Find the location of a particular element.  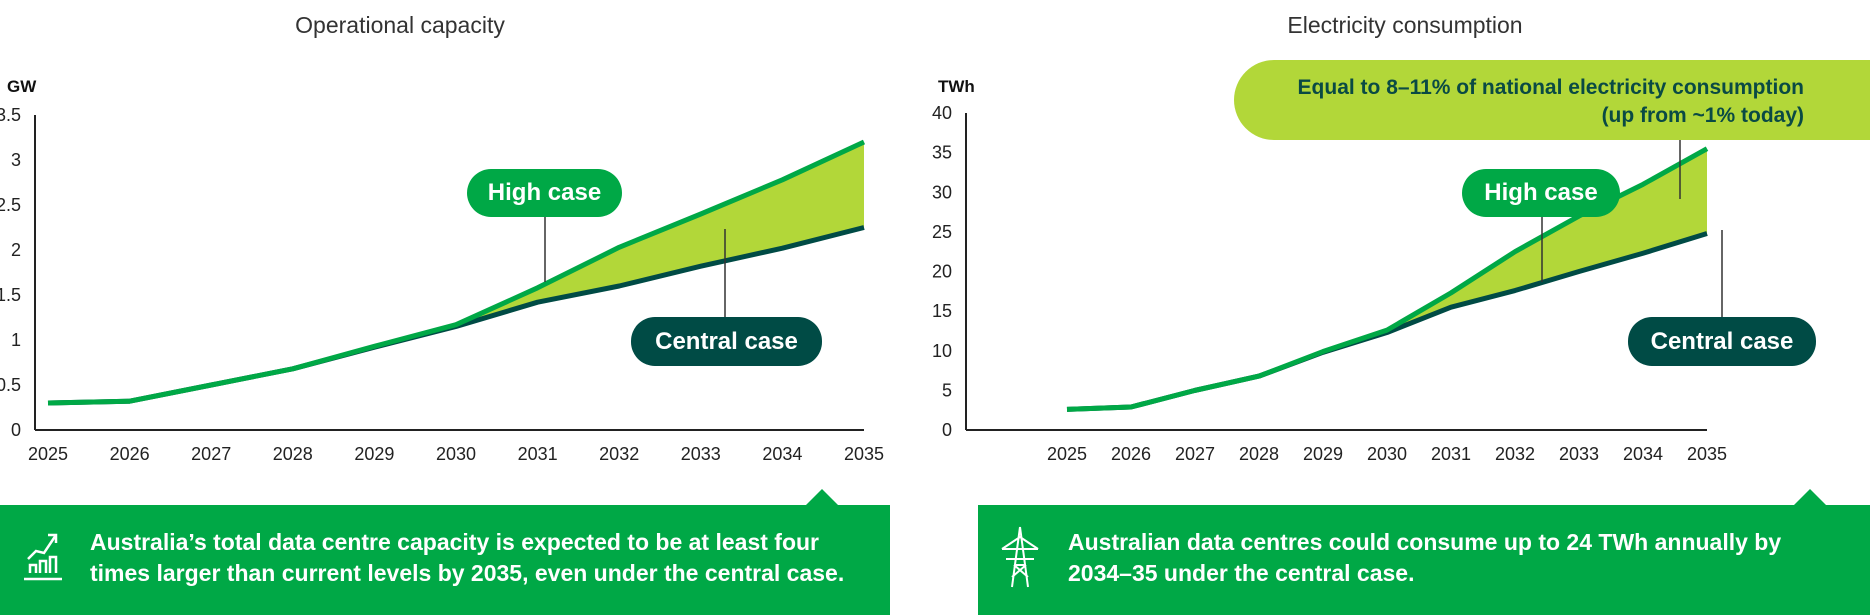

y-tick-label: 40 is located at coordinates (942, 113).